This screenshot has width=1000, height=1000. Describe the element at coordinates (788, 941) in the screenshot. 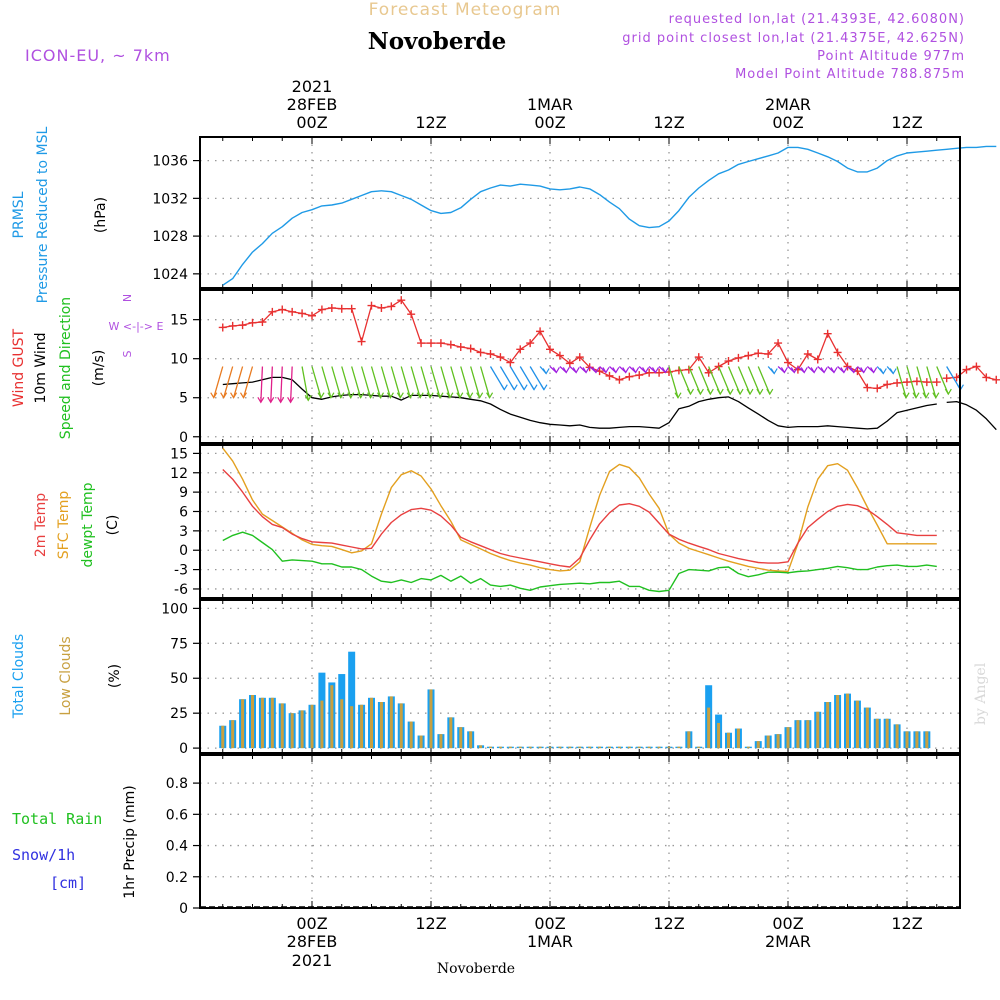

I see `bottom-date-label: 2MAR` at that location.